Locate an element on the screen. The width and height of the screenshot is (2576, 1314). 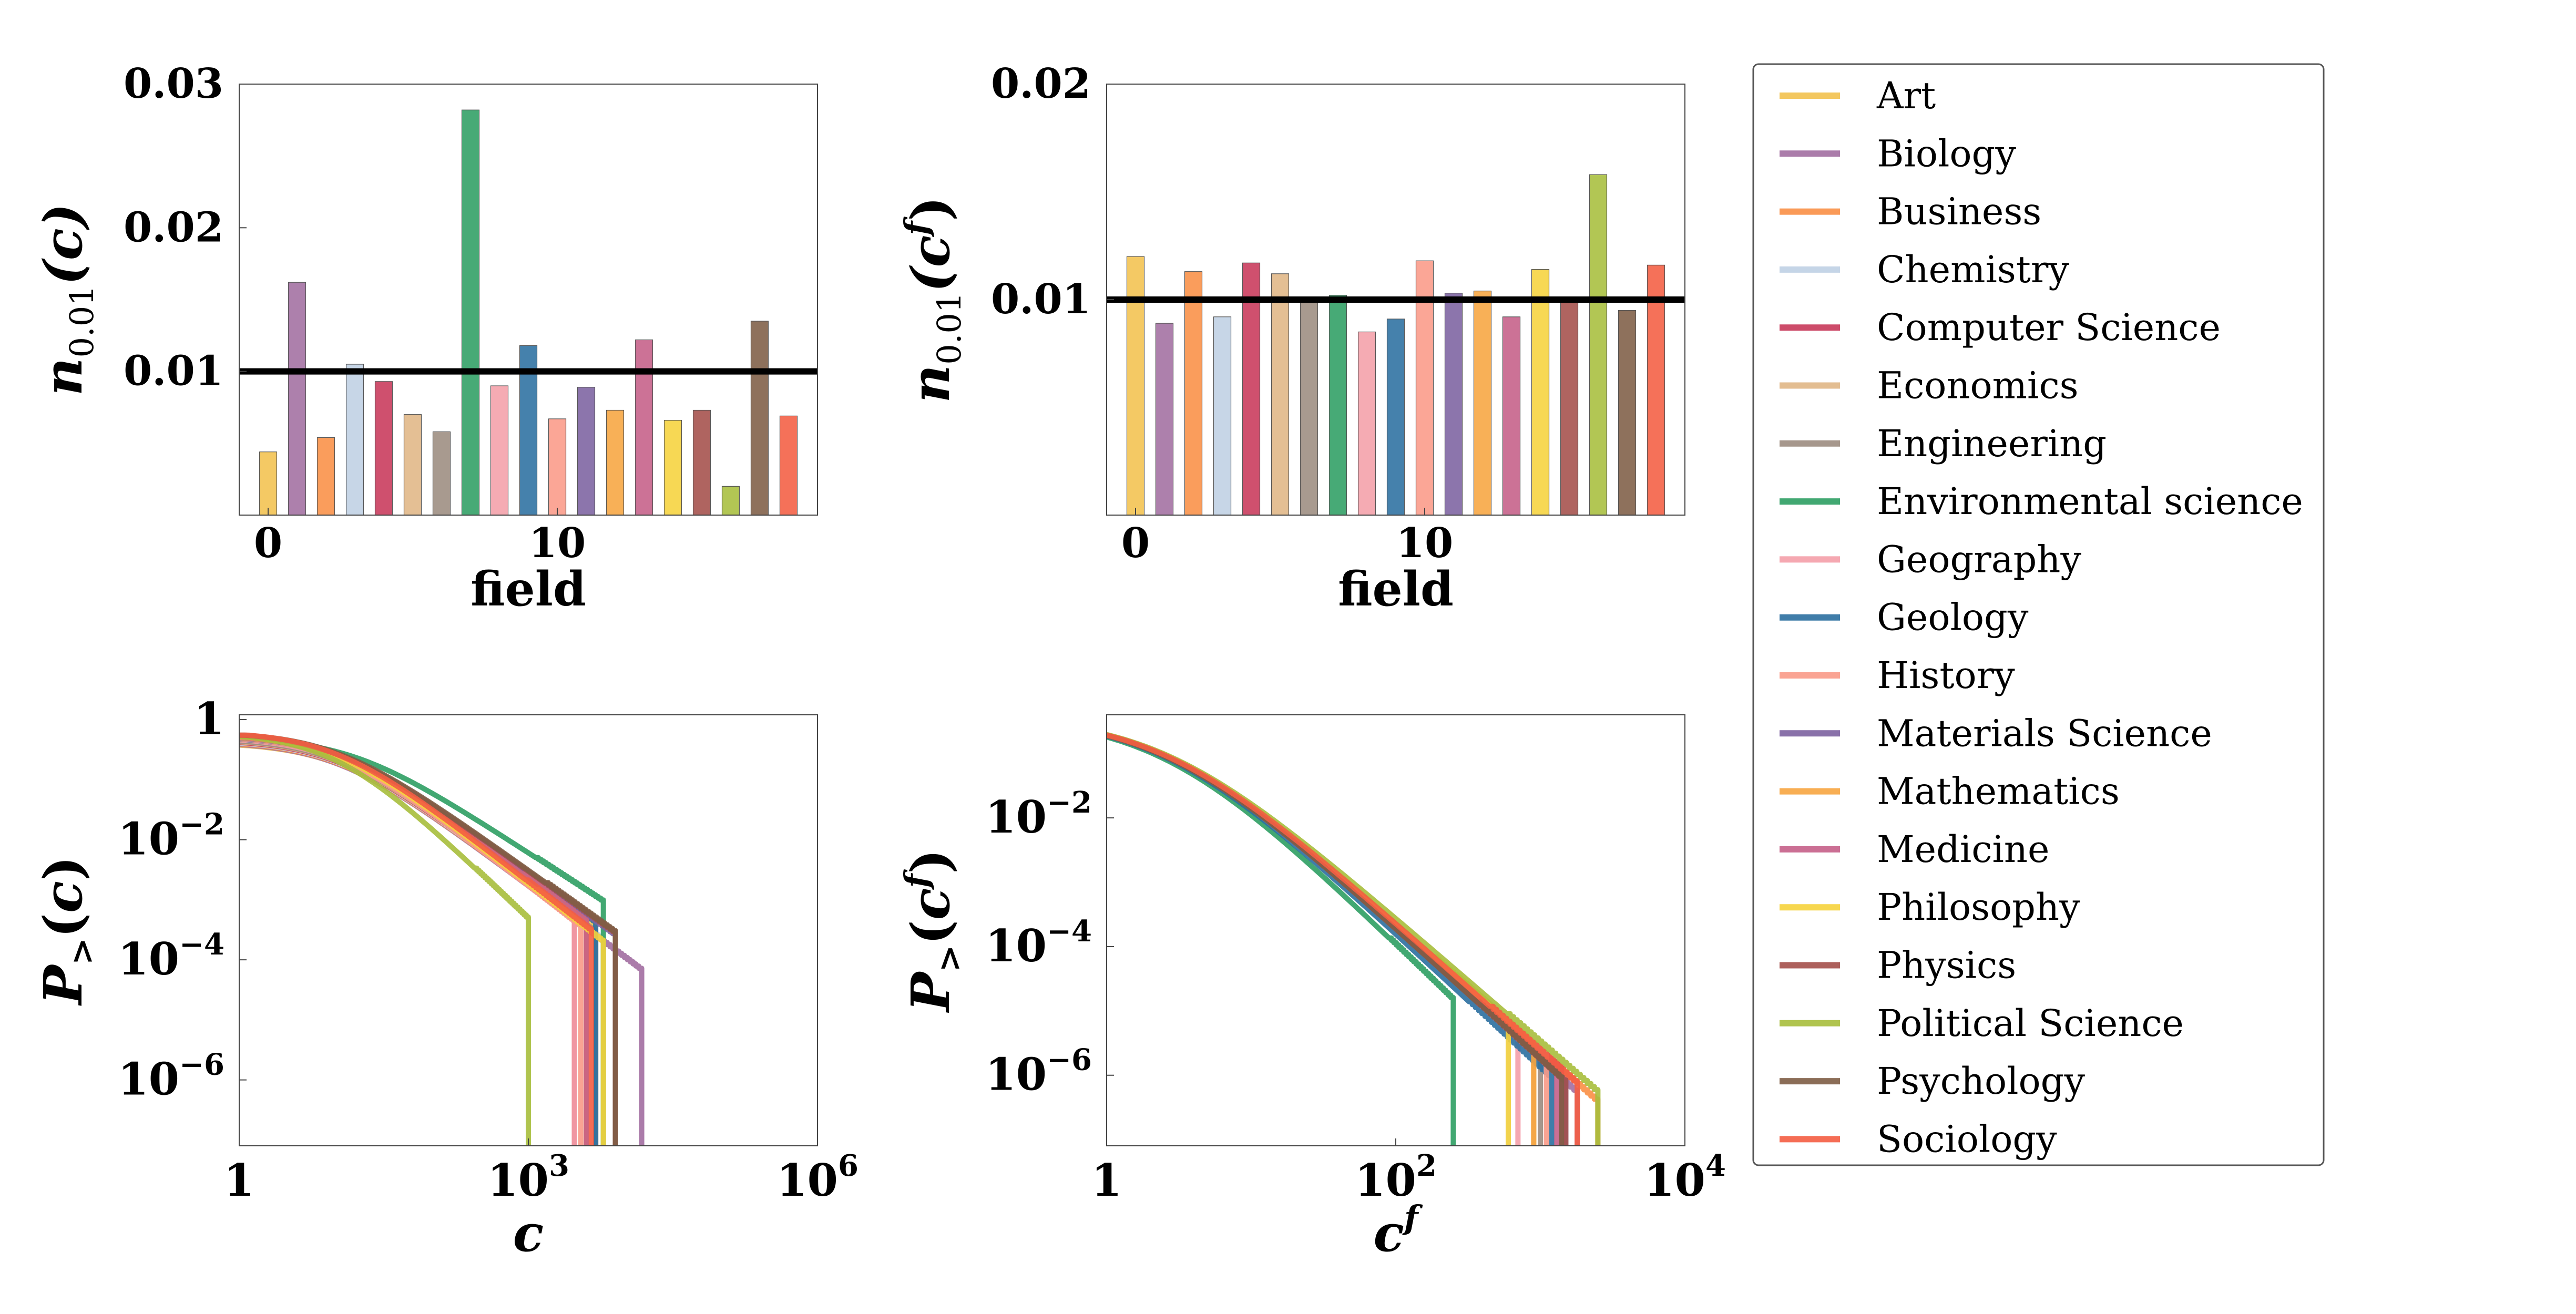
legend-label: Geography is located at coordinates (1979, 559).